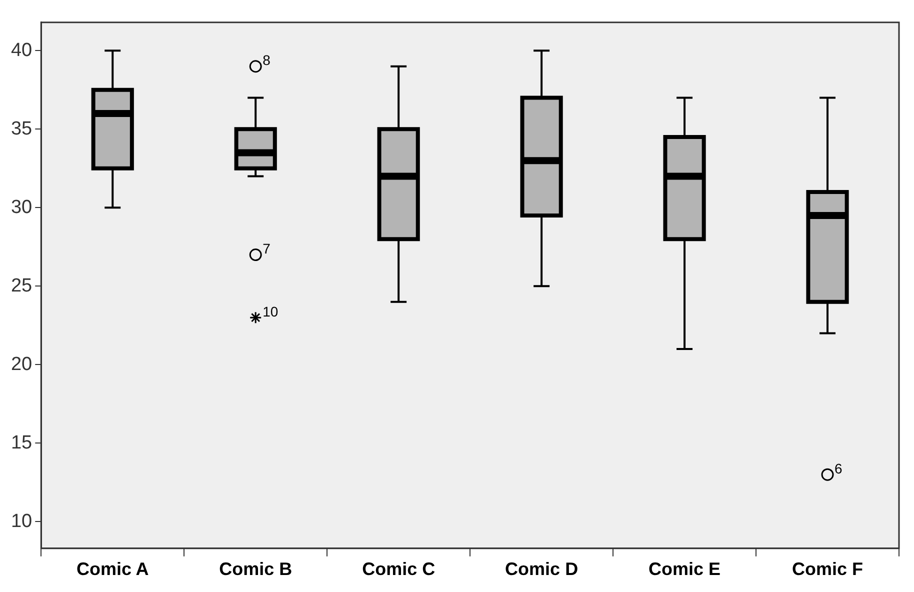 This screenshot has height=592, width=914. Describe the element at coordinates (21, 521) in the screenshot. I see `y-tick-label: 10` at that location.